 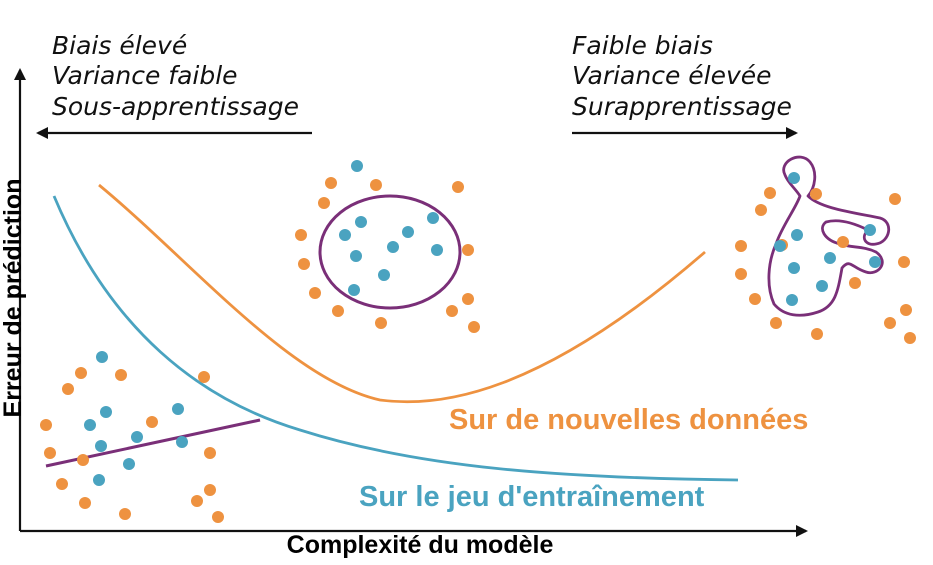 I want to click on regime-right-line-3: Surapprentissage, so click(x=682, y=106).